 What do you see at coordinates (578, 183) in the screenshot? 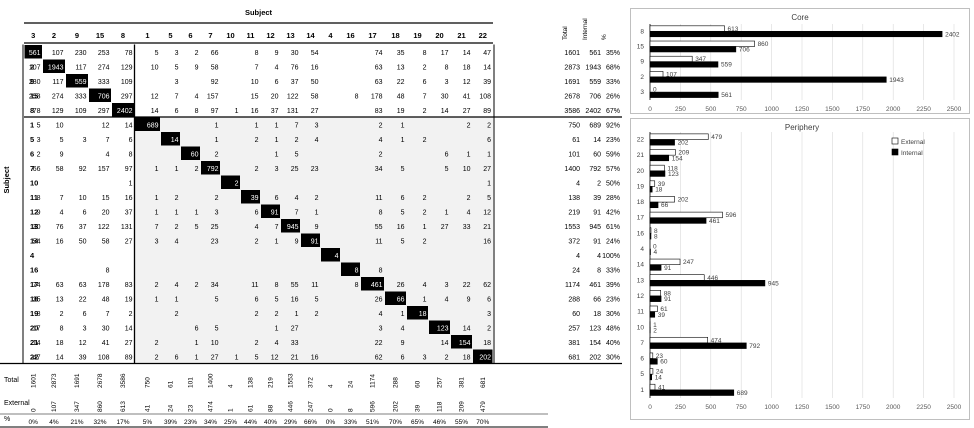
I see `row-total: 4` at bounding box center [578, 183].